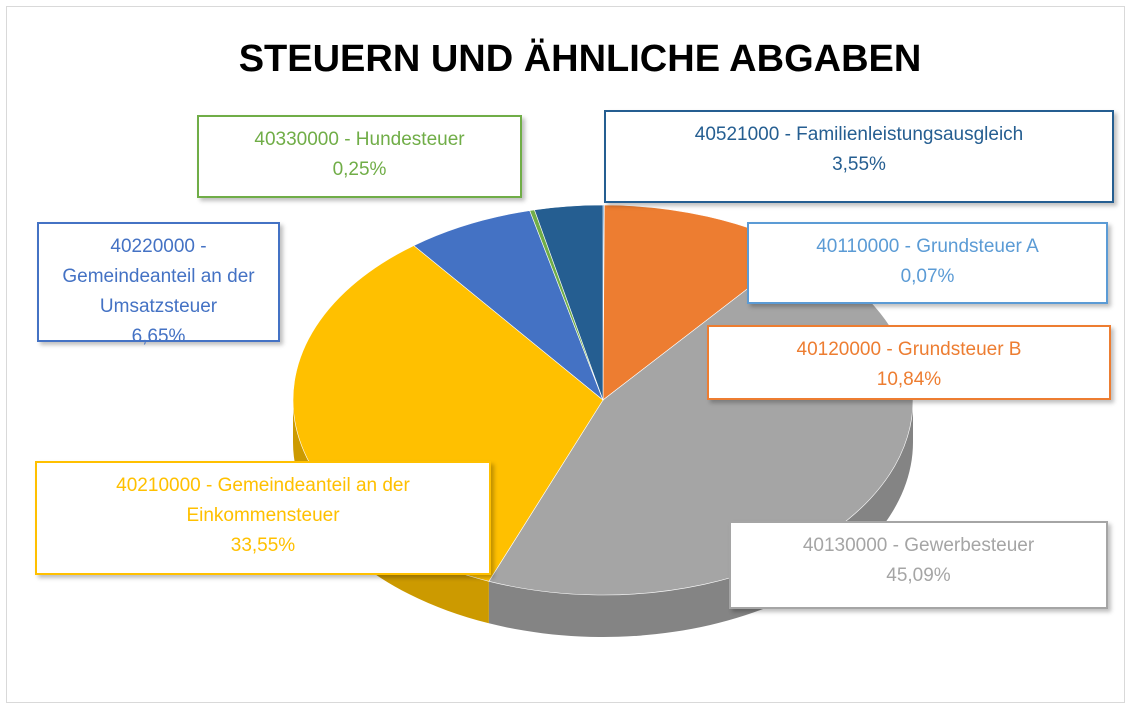 The image size is (1133, 711). Describe the element at coordinates (359, 169) in the screenshot. I see `value-label: 0,25%` at that location.